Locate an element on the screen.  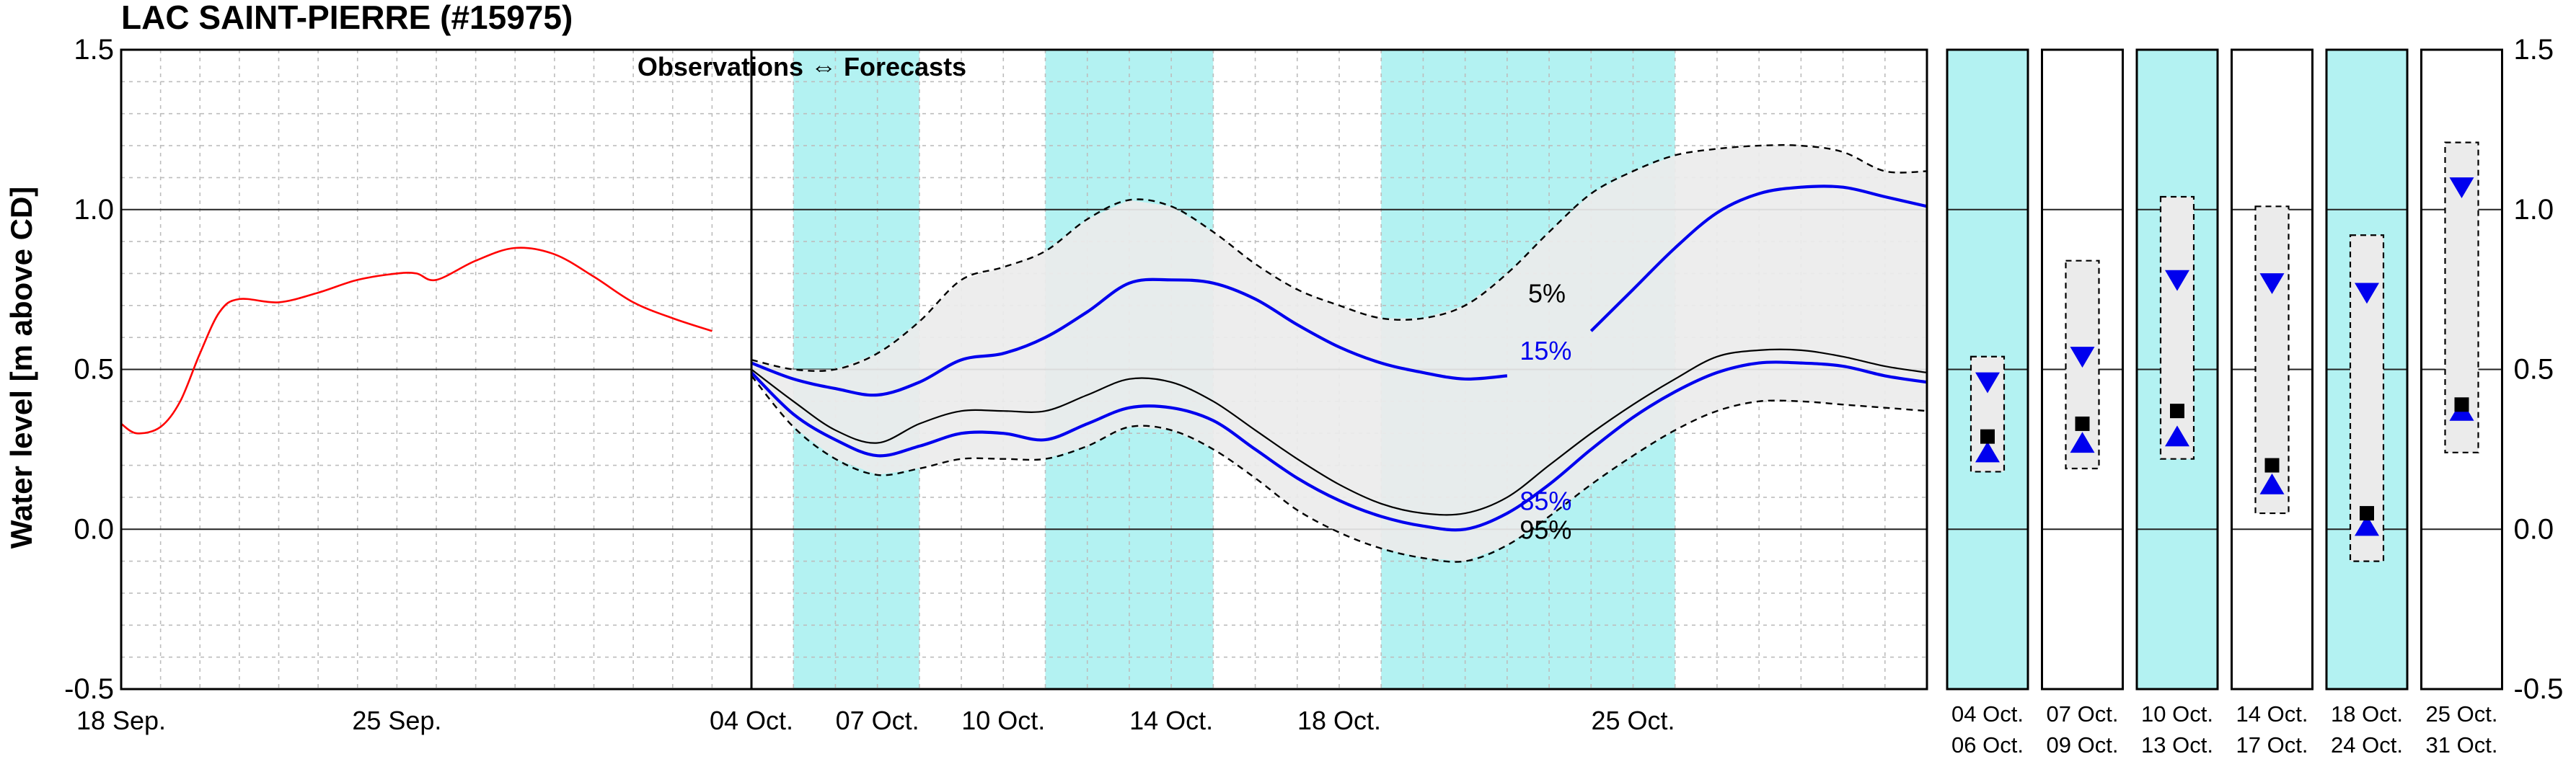
divider-label: Observations ⇔ Forecasts is located at coordinates (802, 66).